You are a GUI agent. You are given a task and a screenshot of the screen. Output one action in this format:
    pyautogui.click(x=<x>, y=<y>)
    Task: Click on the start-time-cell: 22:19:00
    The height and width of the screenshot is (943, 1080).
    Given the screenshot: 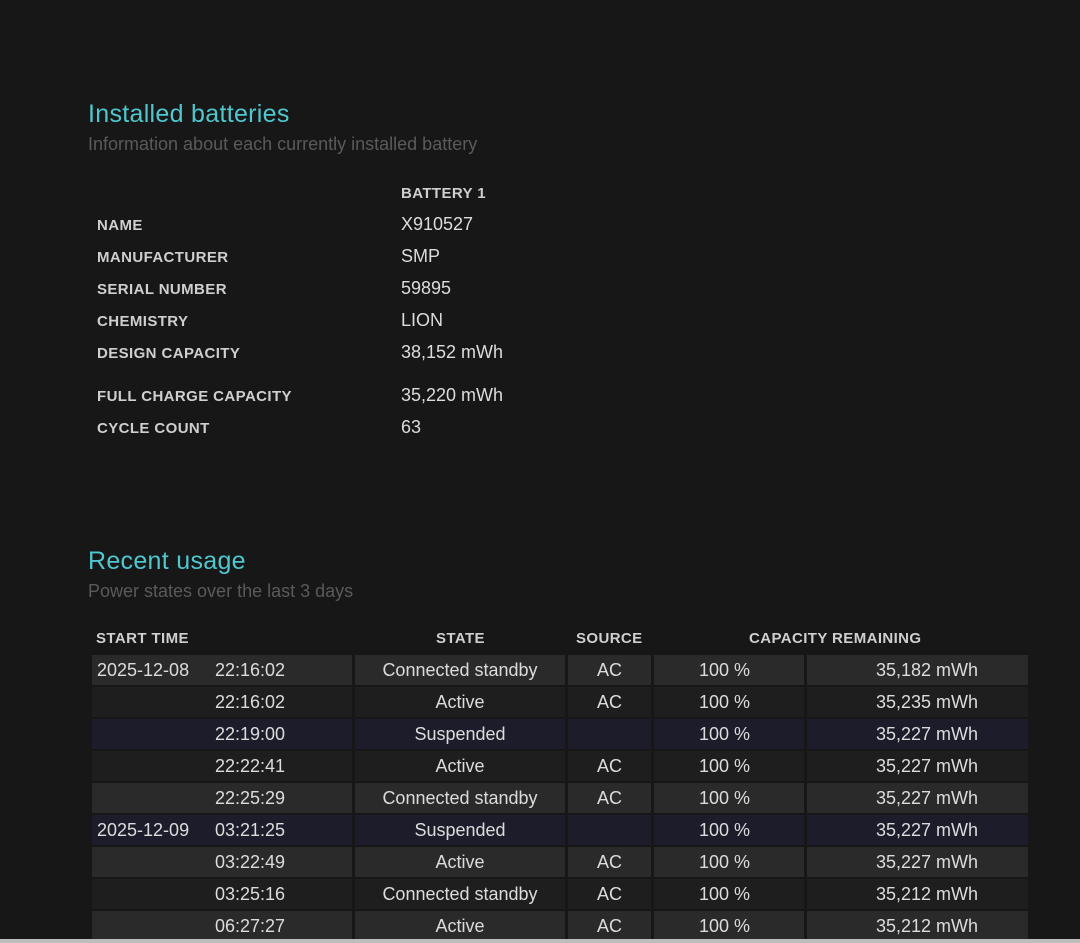 What is the action you would take?
    pyautogui.click(x=222, y=734)
    